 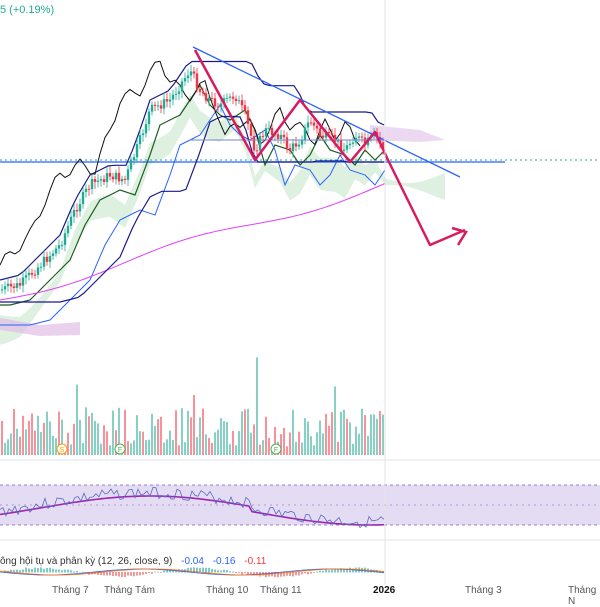 What do you see at coordinates (227, 590) in the screenshot?
I see `x-tick-label: Tháng 10` at bounding box center [227, 590].